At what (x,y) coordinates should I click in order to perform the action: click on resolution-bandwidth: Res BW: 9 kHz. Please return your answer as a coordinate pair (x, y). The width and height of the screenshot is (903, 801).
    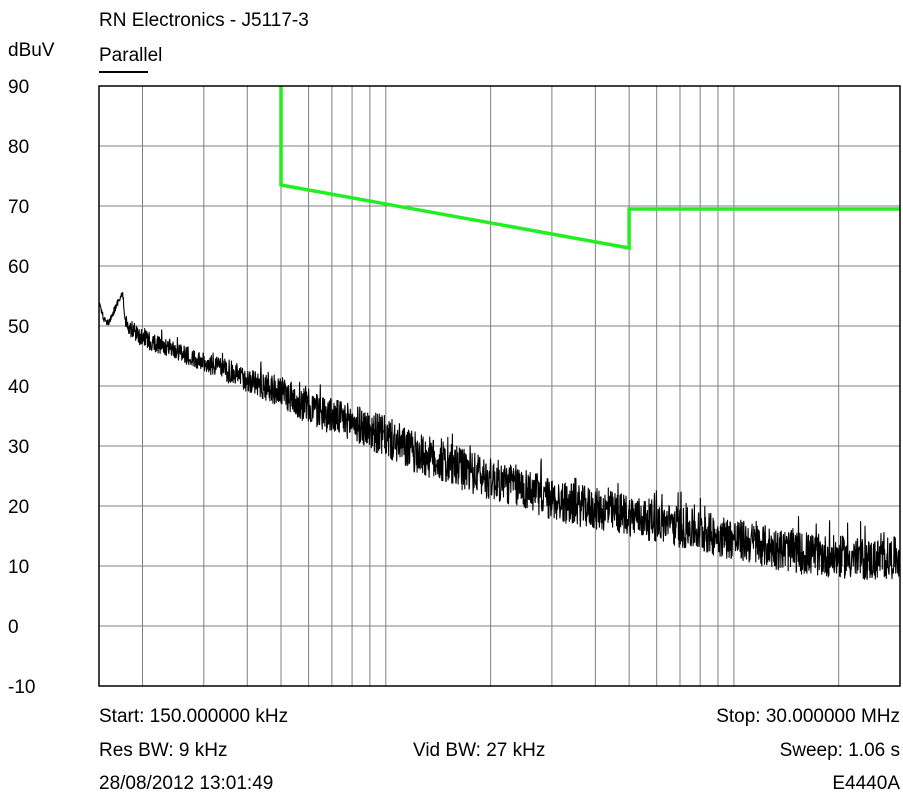
    Looking at the image, I should click on (163, 750).